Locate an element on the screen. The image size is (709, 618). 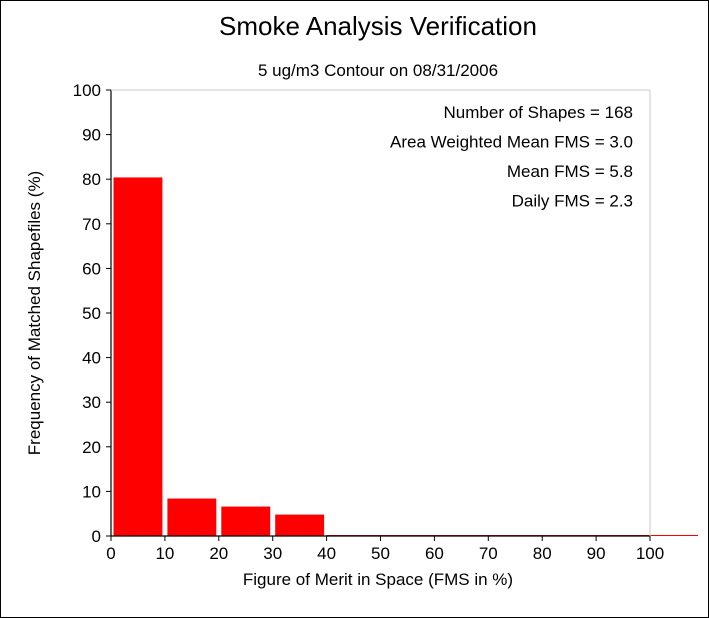
x-tick-label: 40 is located at coordinates (326, 553).